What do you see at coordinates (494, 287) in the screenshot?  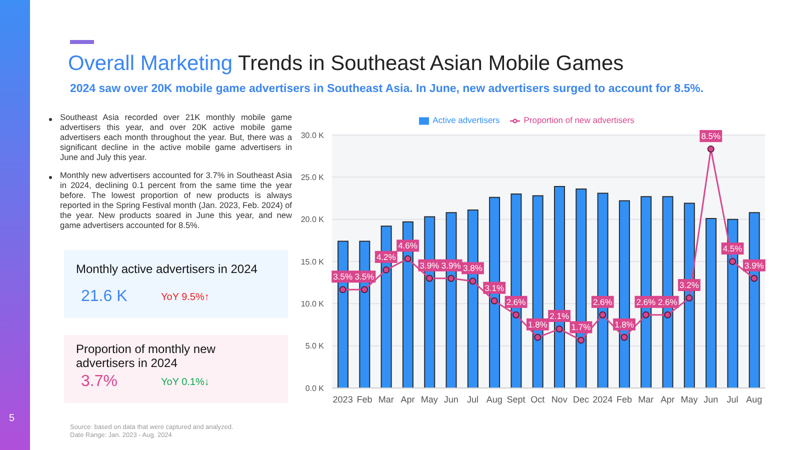 I see `data-label: 3.1%` at bounding box center [494, 287].